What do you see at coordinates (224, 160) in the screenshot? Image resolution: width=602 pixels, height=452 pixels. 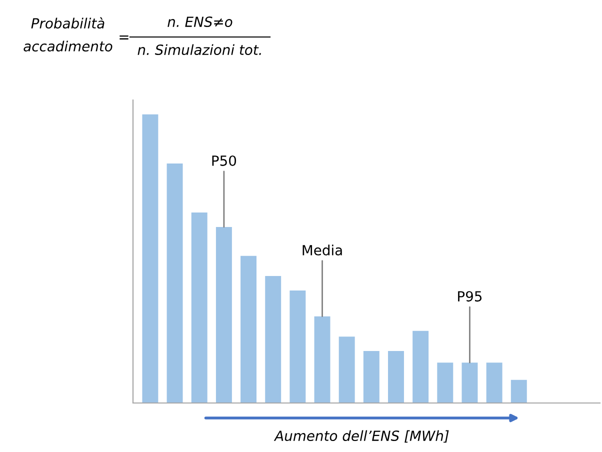 I see `annotation: P50` at bounding box center [224, 160].